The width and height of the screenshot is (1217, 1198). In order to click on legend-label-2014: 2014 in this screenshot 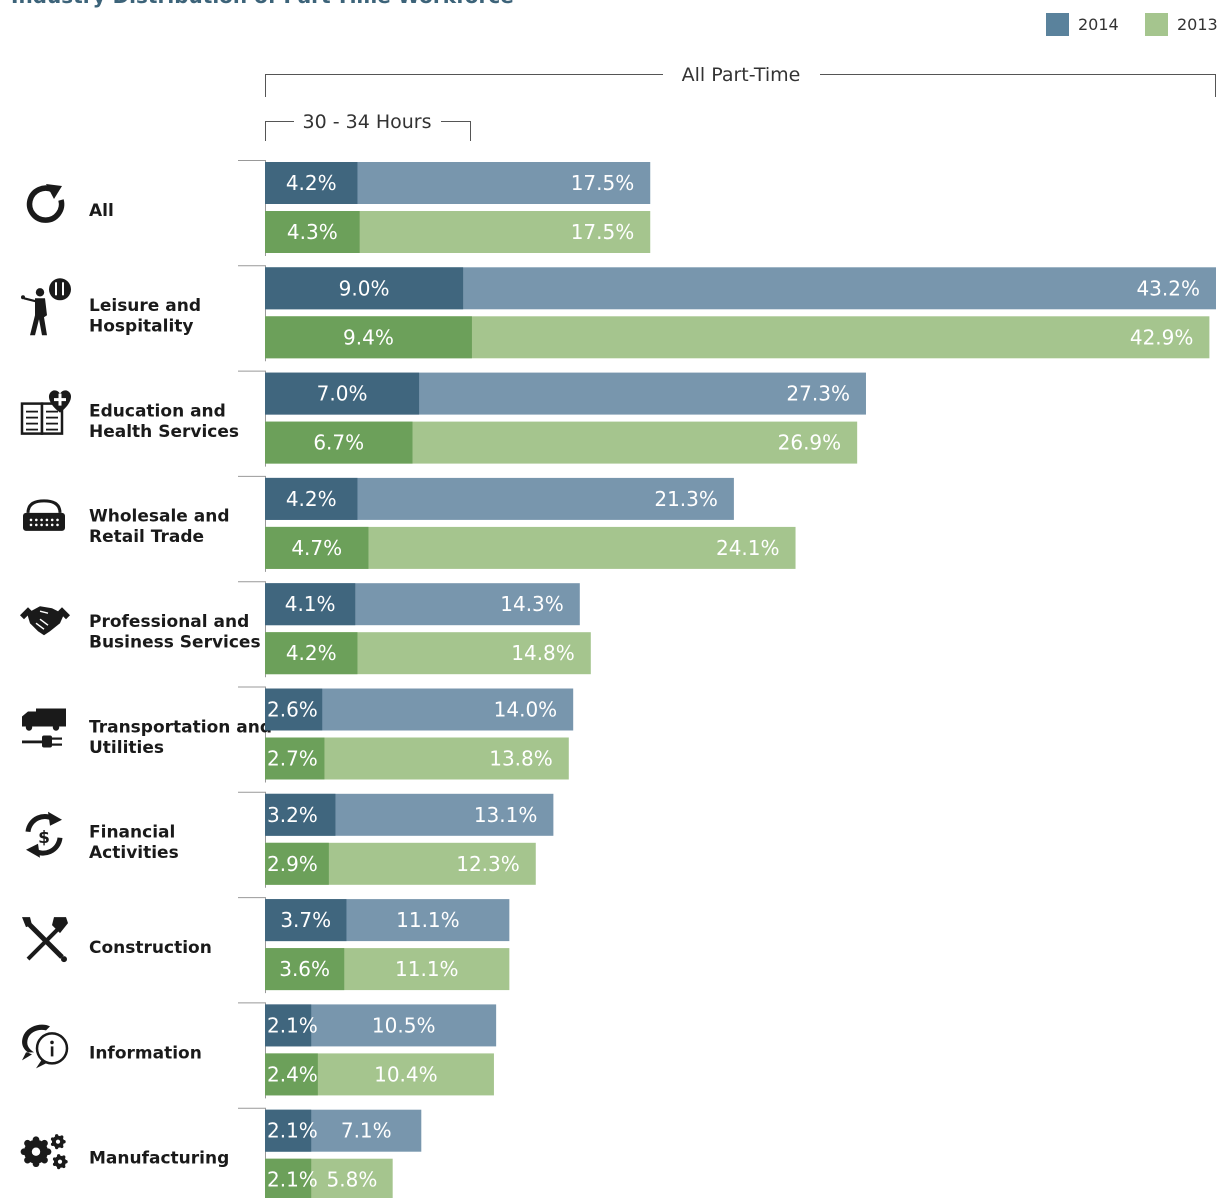, I will do `click(1098, 24)`.